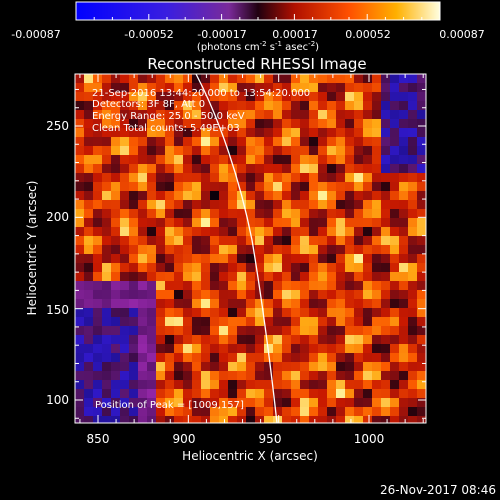 The height and width of the screenshot is (500, 500). Describe the element at coordinates (57, 400) in the screenshot. I see `y-tick-label-100: 100` at that location.